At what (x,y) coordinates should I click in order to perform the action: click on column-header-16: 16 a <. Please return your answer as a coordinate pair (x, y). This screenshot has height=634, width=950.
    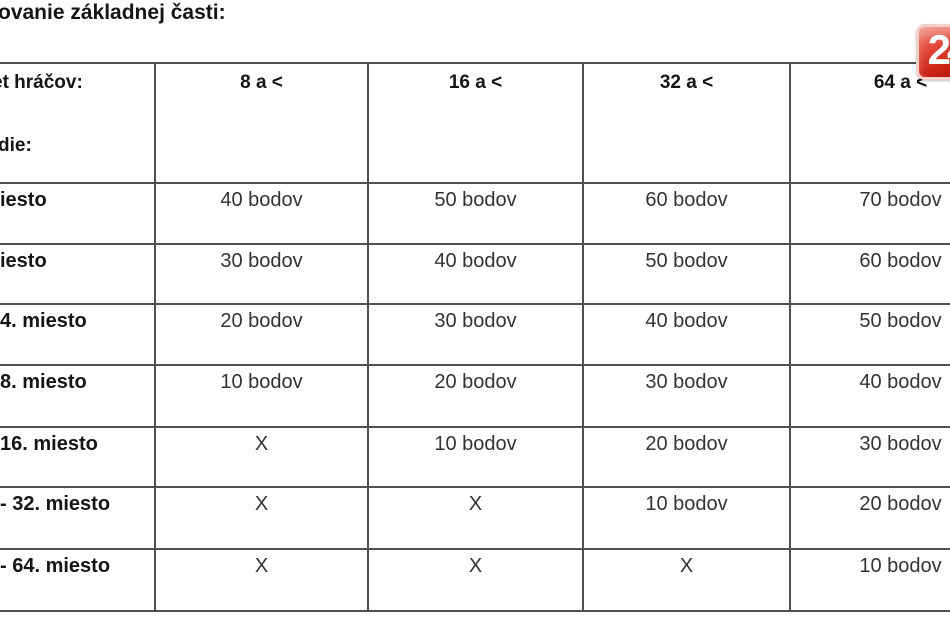
    Looking at the image, I should click on (475, 123).